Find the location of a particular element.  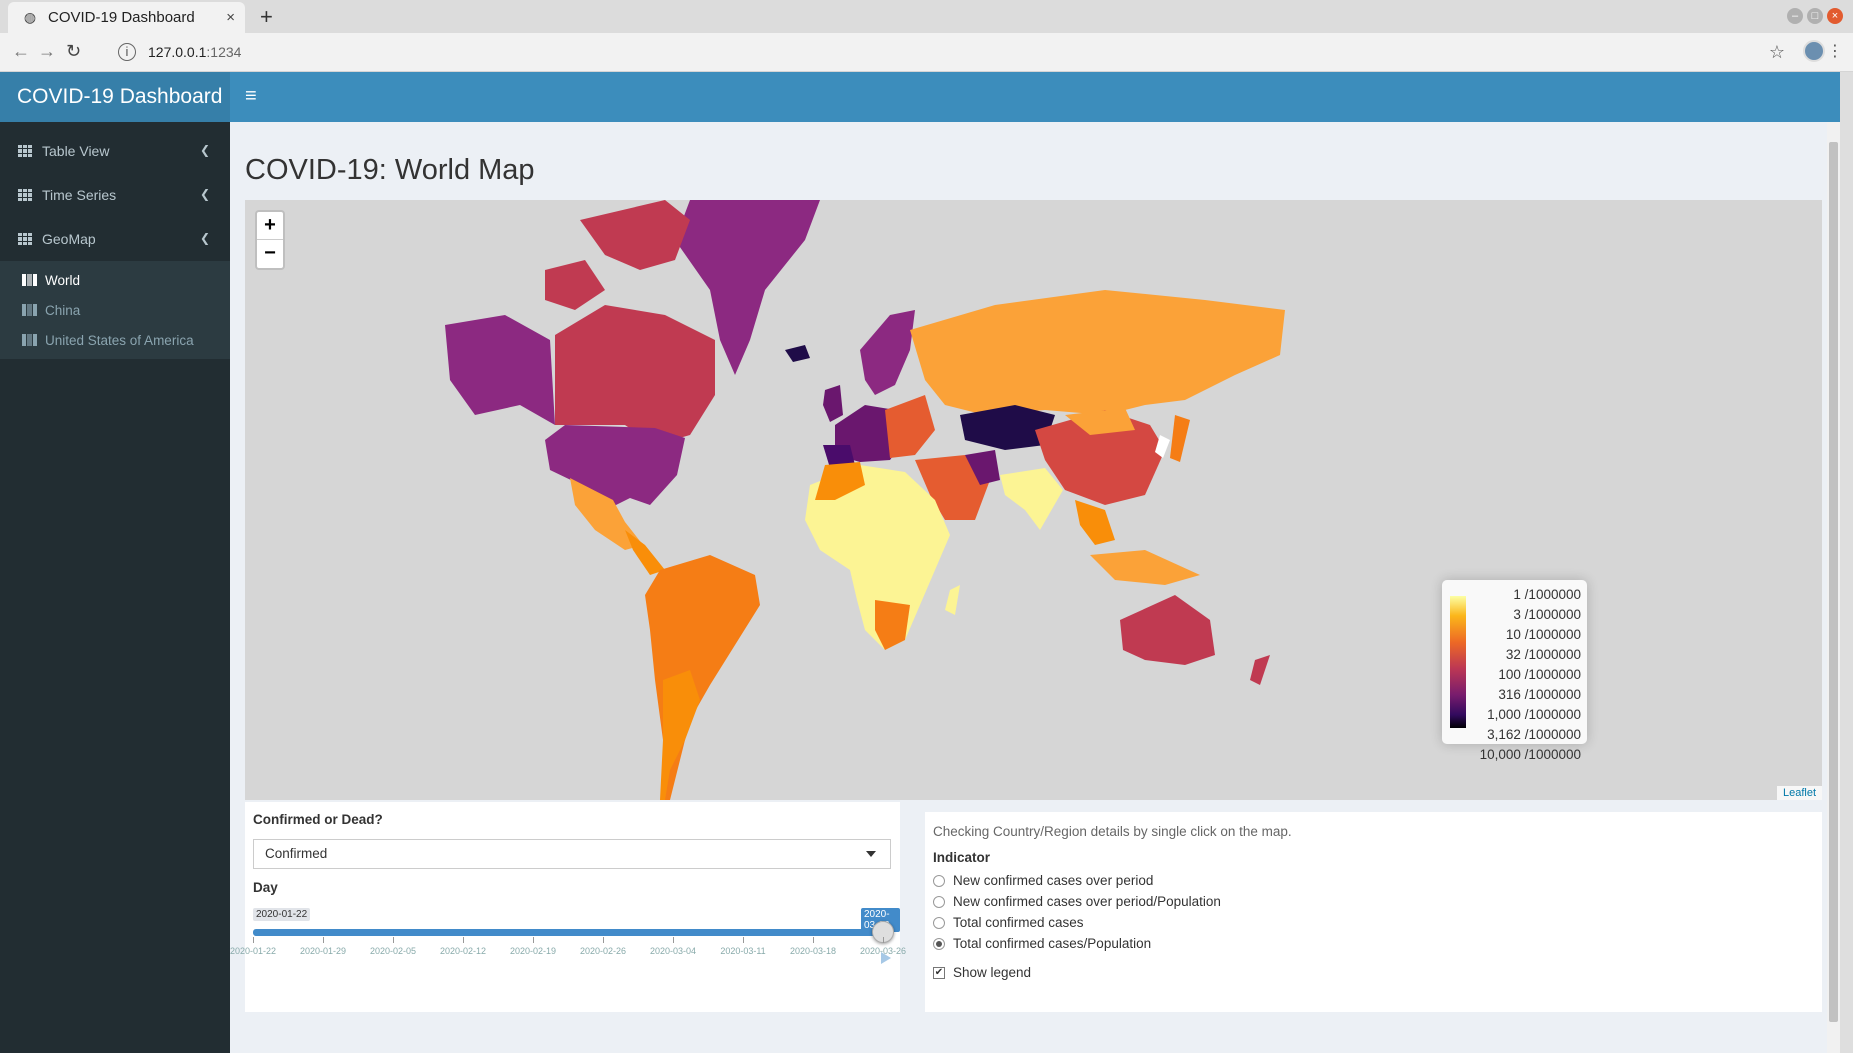

legend-label: 10,000 /1000000 is located at coordinates (1530, 754).